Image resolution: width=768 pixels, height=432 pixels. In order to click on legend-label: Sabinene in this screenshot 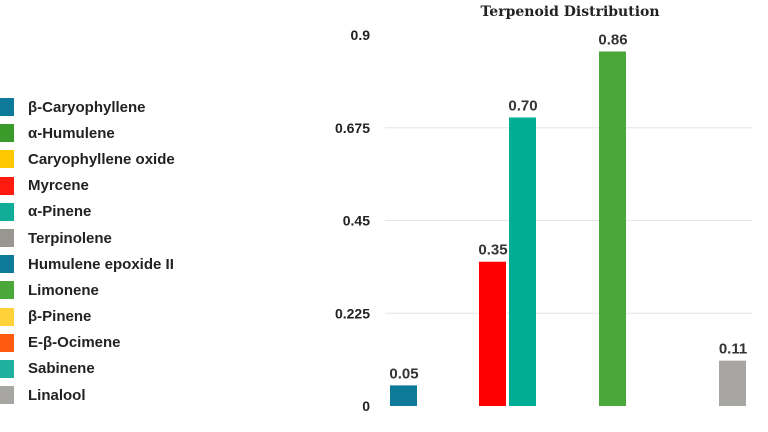, I will do `click(61, 369)`.